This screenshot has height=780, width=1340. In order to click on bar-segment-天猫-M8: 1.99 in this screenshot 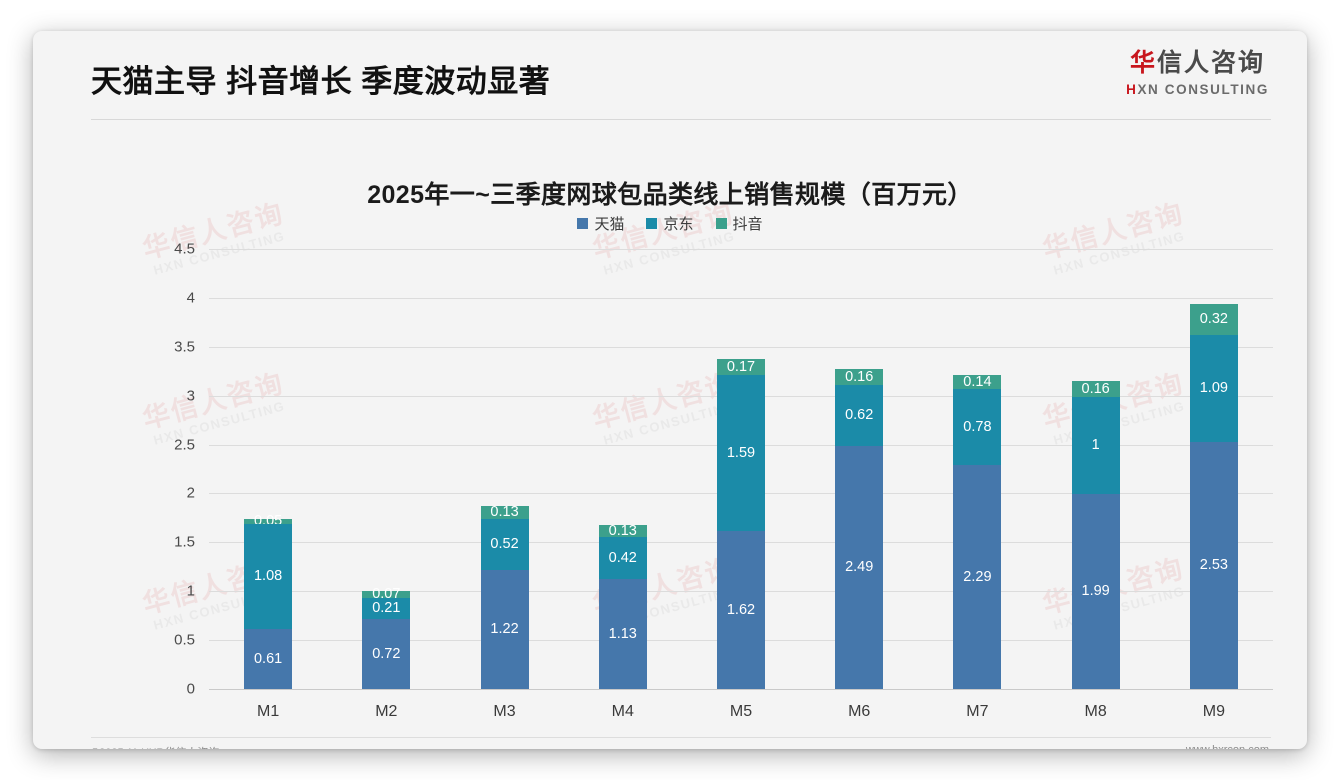, I will do `click(1095, 591)`.